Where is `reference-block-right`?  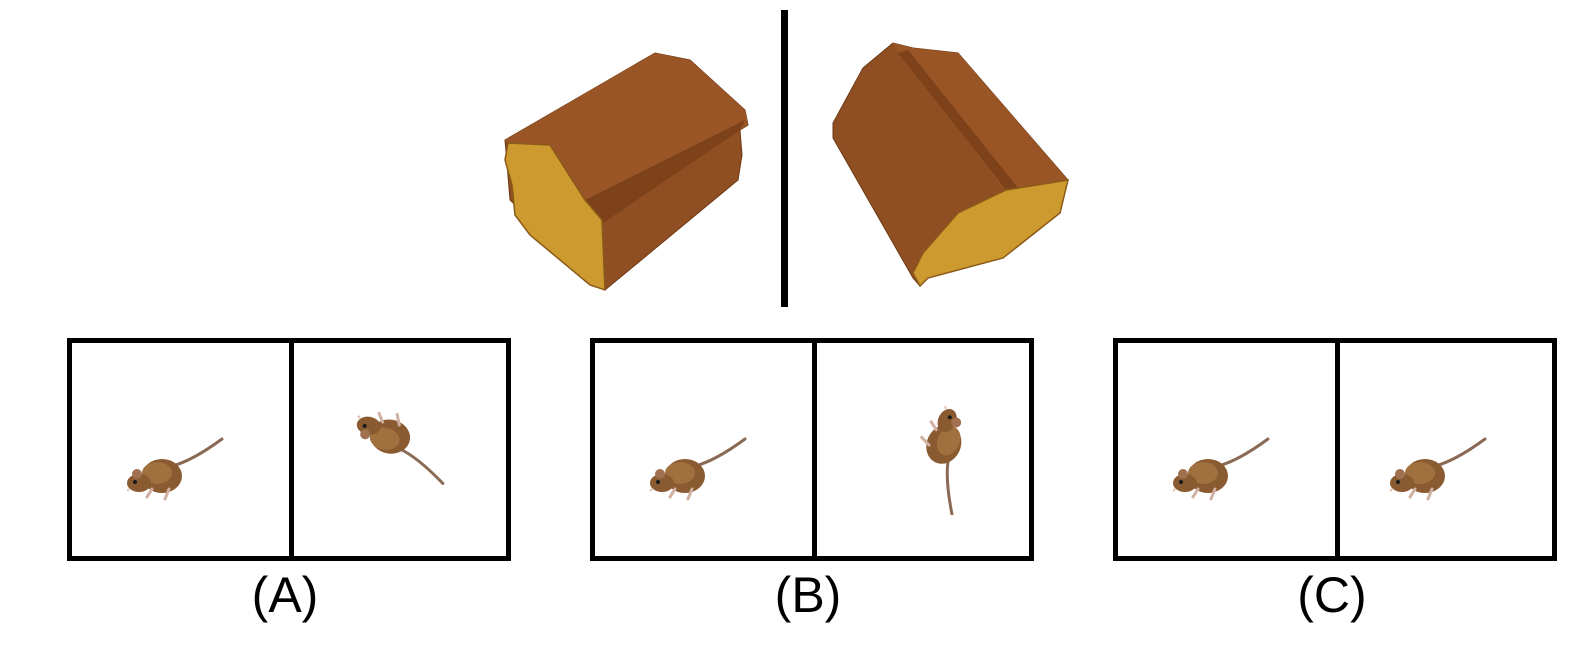
reference-block-right is located at coordinates (950, 164).